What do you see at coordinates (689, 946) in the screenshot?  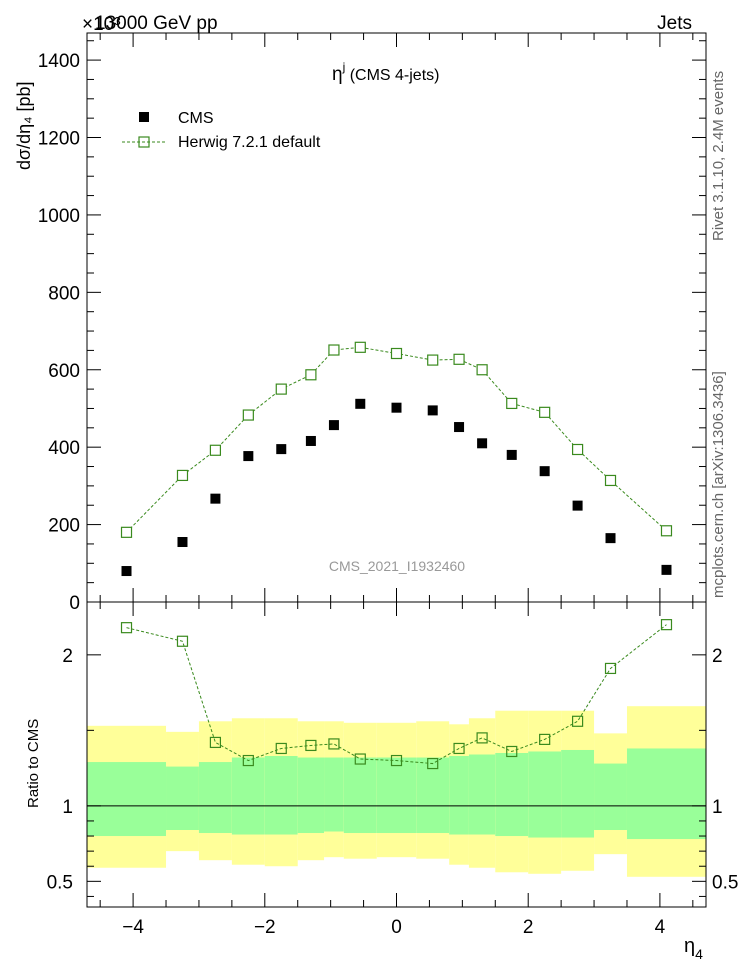 I see `xlabel-eta: η` at bounding box center [689, 946].